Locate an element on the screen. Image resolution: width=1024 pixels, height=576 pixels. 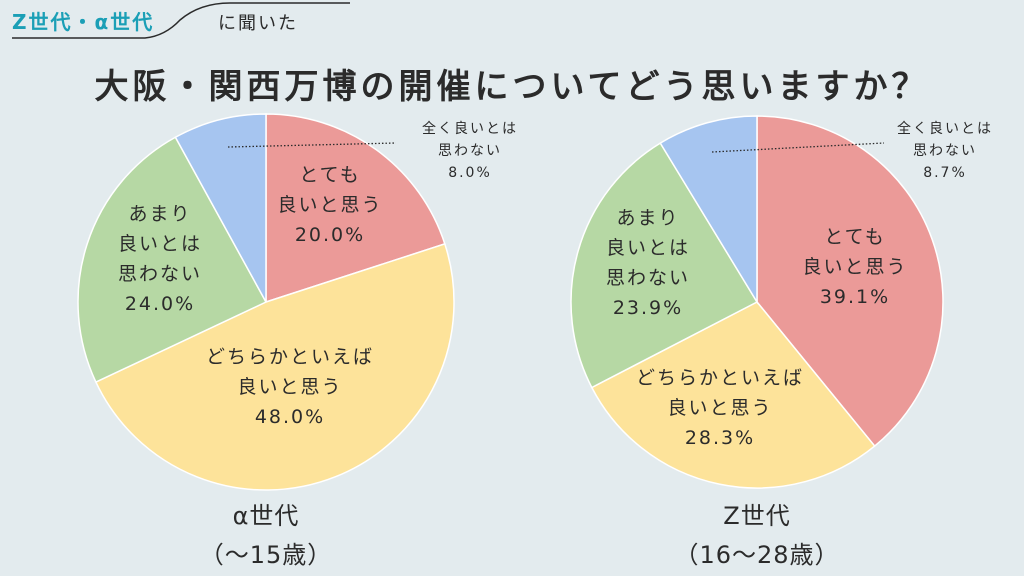
slice-not-very-good-label: あまり良いとは思わない 23.9% is located at coordinates (648, 263).